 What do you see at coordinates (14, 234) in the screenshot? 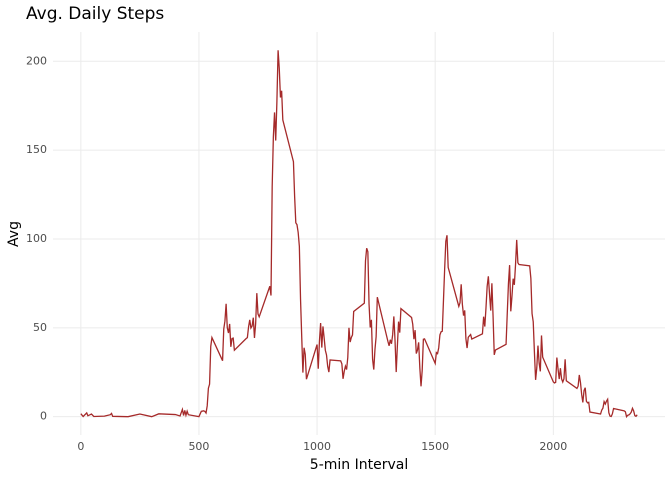
I see `y-axis-title: Avg` at bounding box center [14, 234].